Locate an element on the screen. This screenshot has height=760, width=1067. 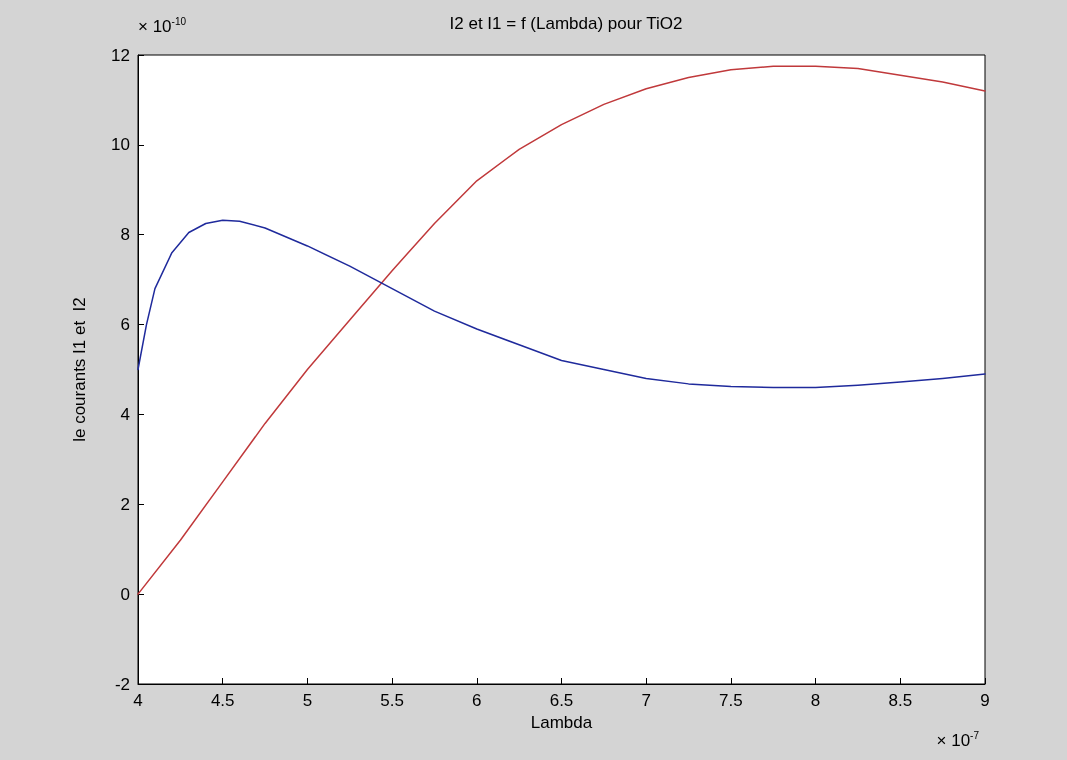
x-tick-label: 9 is located at coordinates (985, 700).